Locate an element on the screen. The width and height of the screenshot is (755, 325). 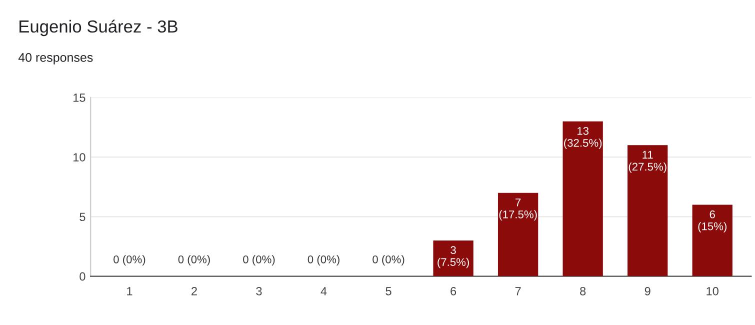
x-tick-label: 4 is located at coordinates (323, 291).